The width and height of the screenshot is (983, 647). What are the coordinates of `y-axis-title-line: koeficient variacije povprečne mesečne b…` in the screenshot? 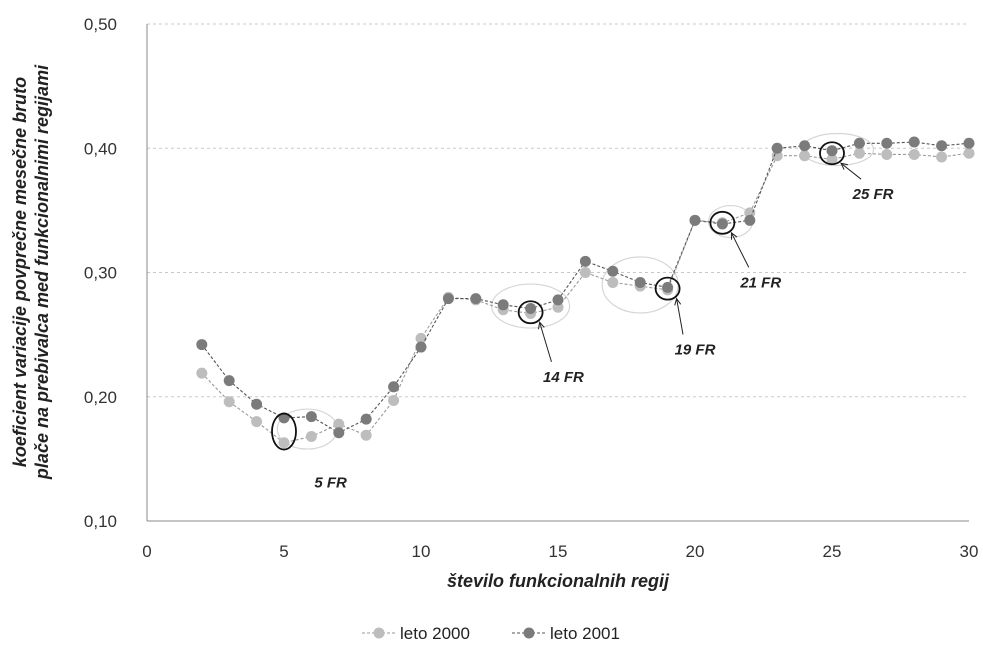 It's located at (20, 272).